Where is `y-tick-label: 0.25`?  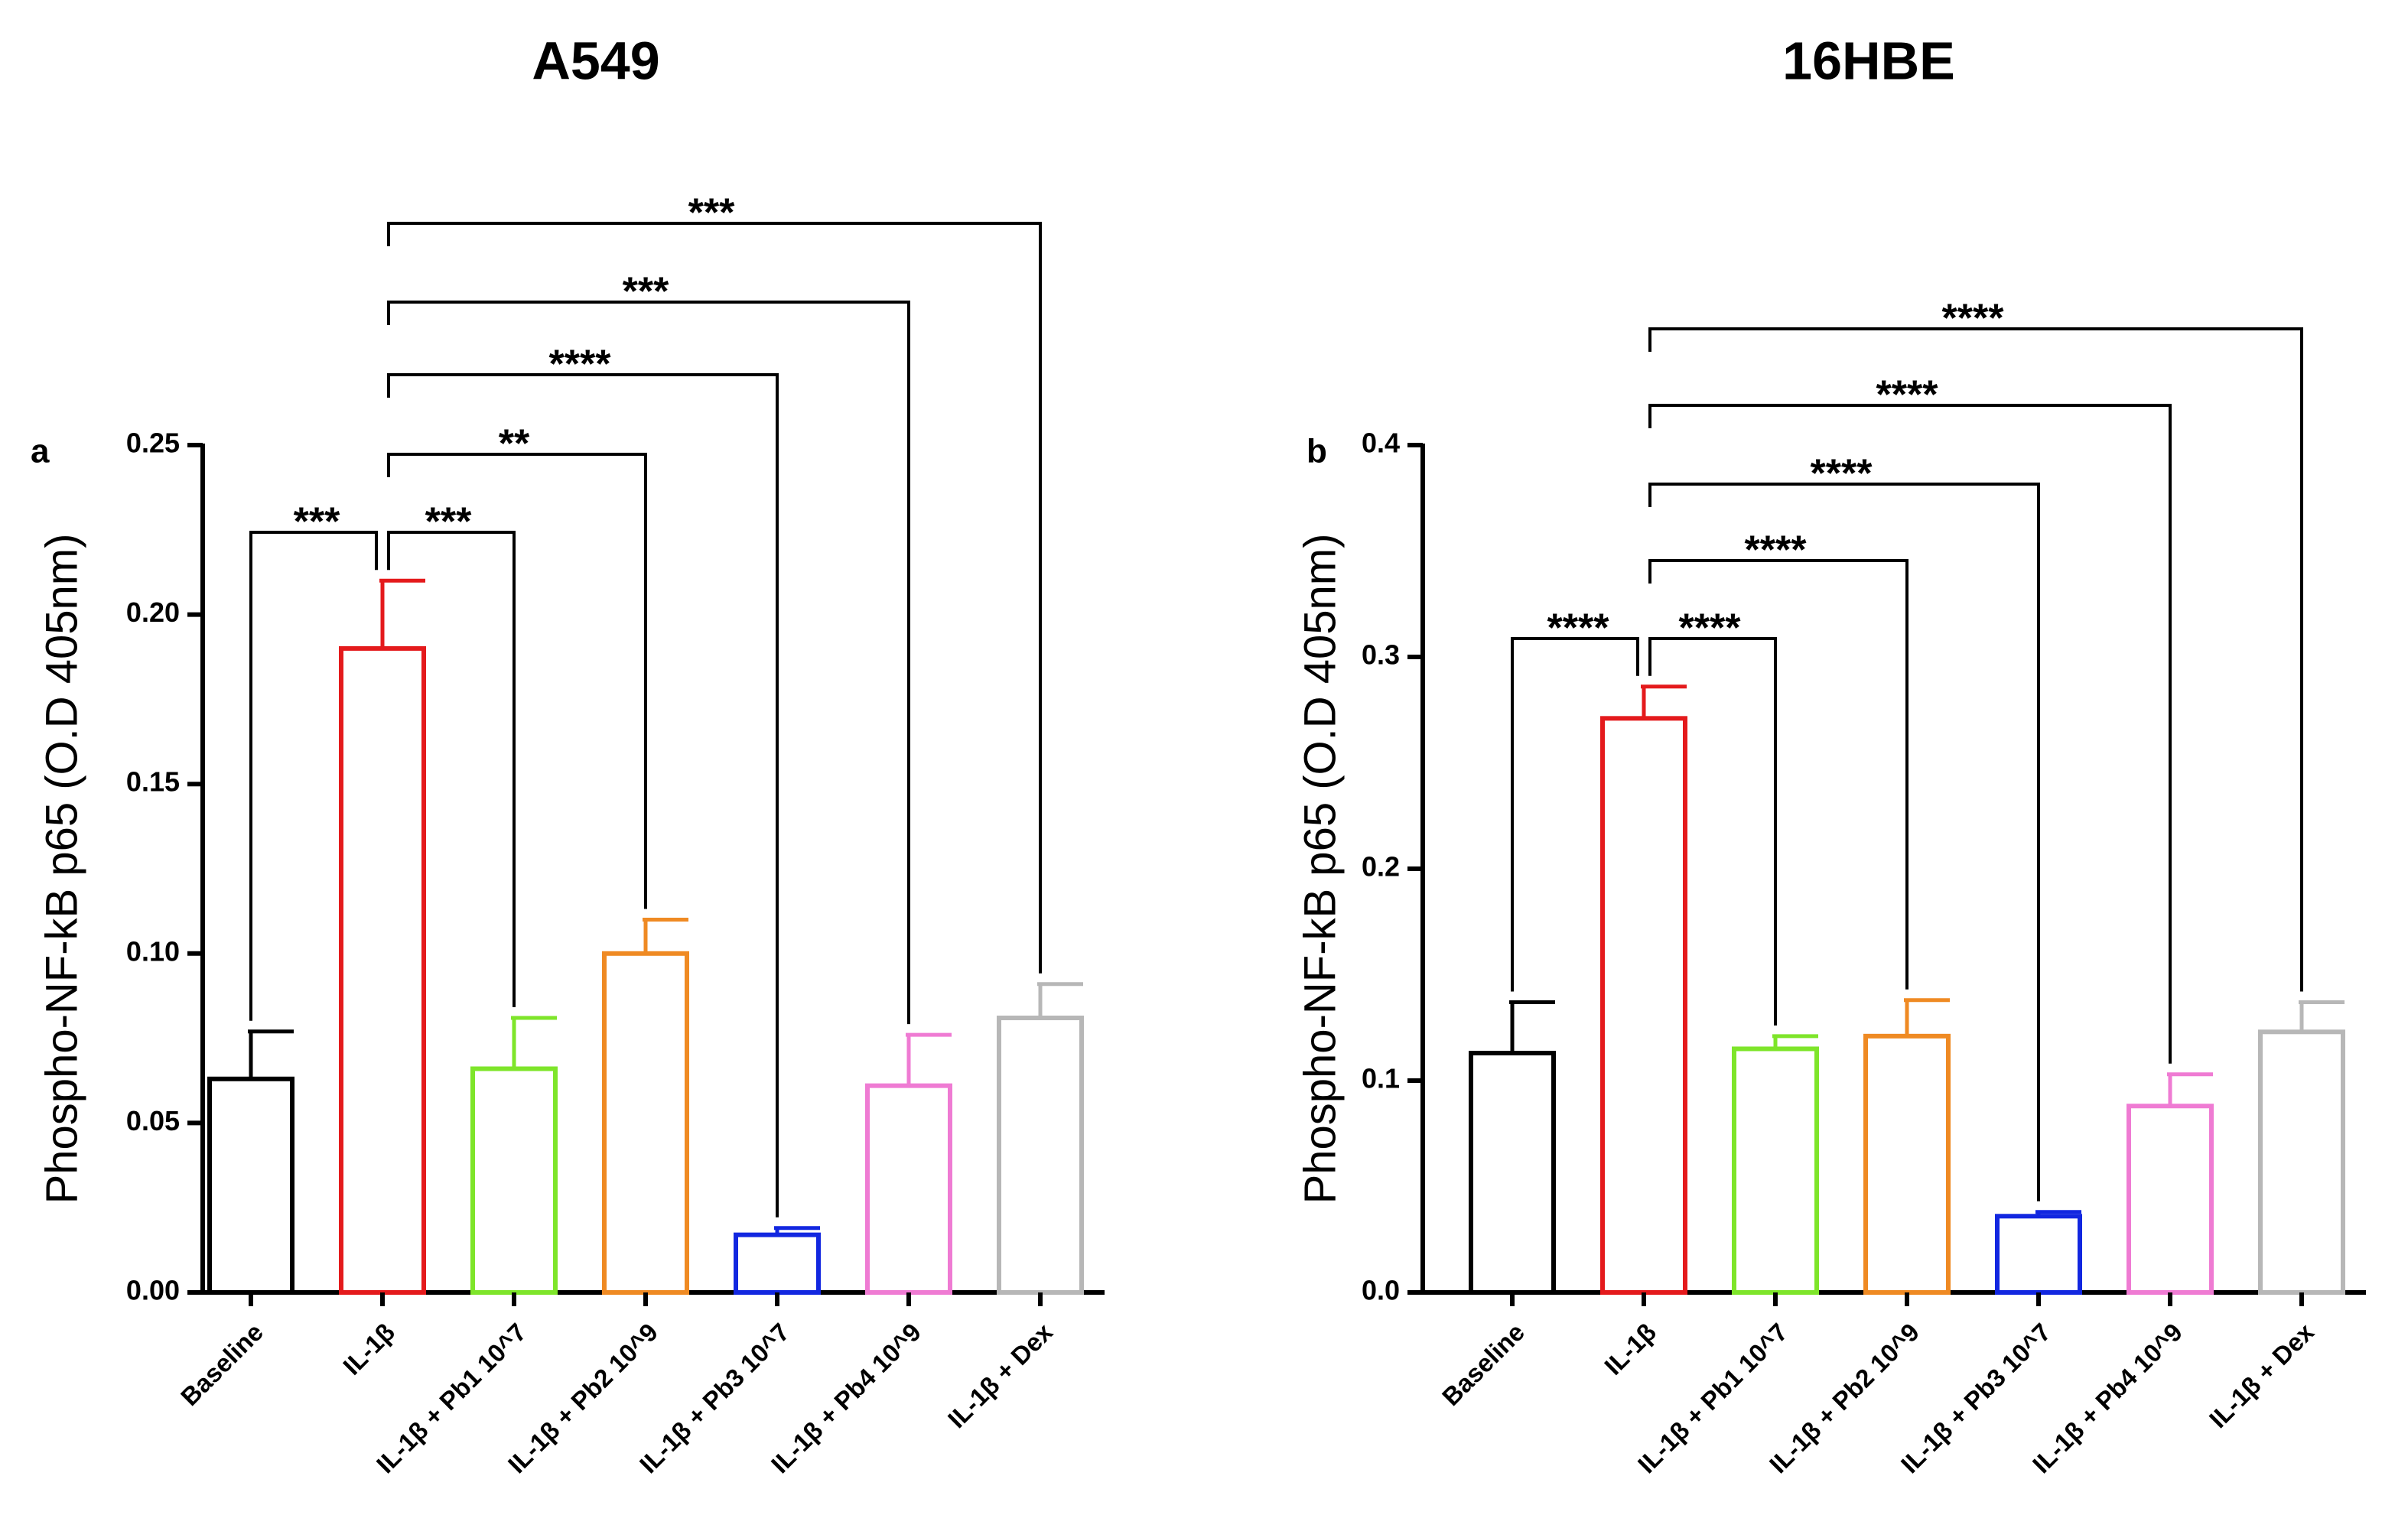 y-tick-label: 0.25 is located at coordinates (153, 443).